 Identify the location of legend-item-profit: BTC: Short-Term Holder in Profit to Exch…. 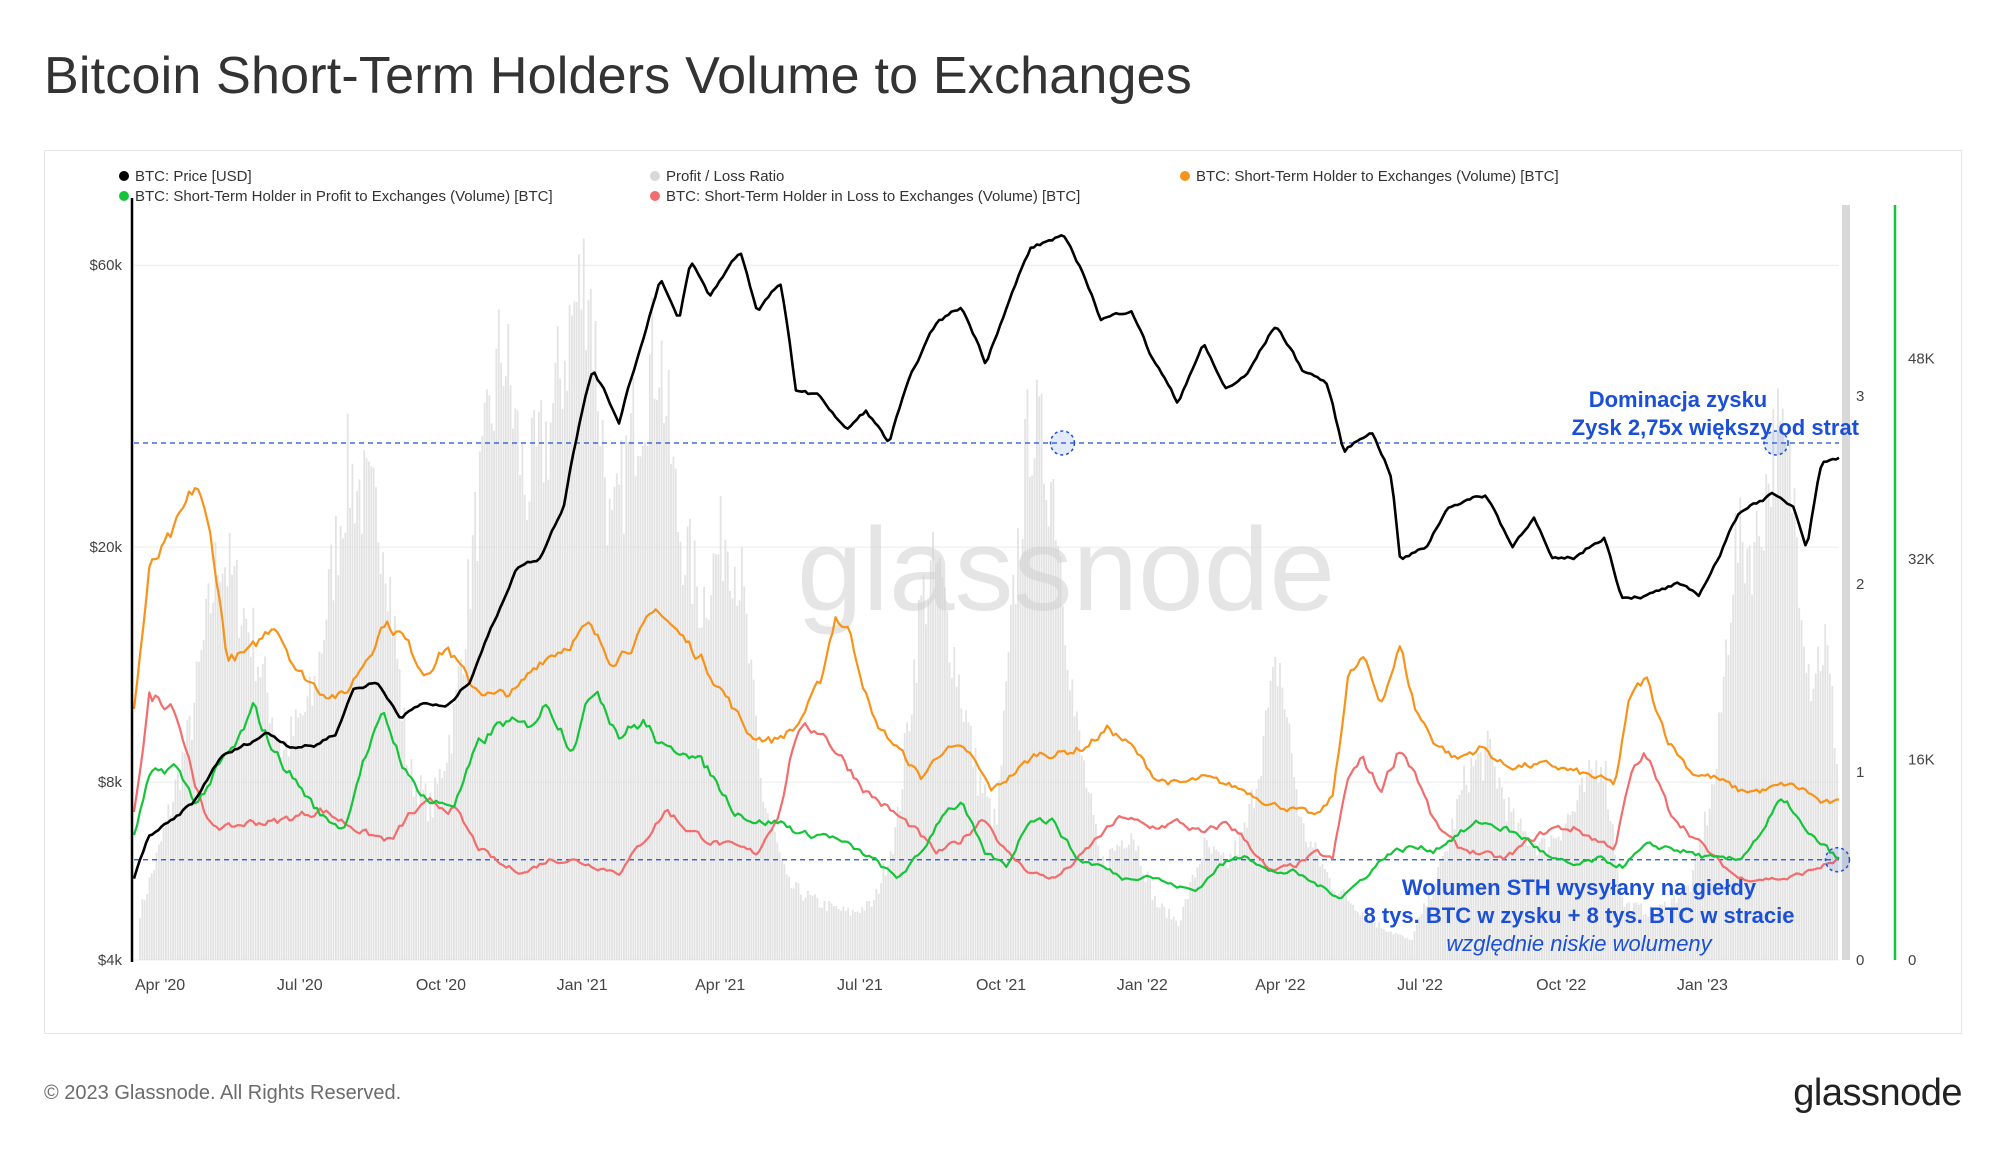
(336, 196).